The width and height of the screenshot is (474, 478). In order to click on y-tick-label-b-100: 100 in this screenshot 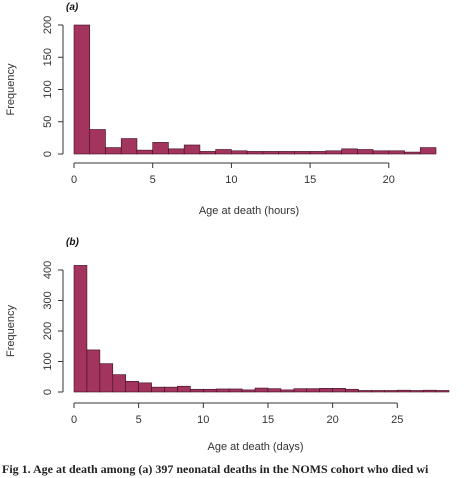, I will do `click(48, 361)`.